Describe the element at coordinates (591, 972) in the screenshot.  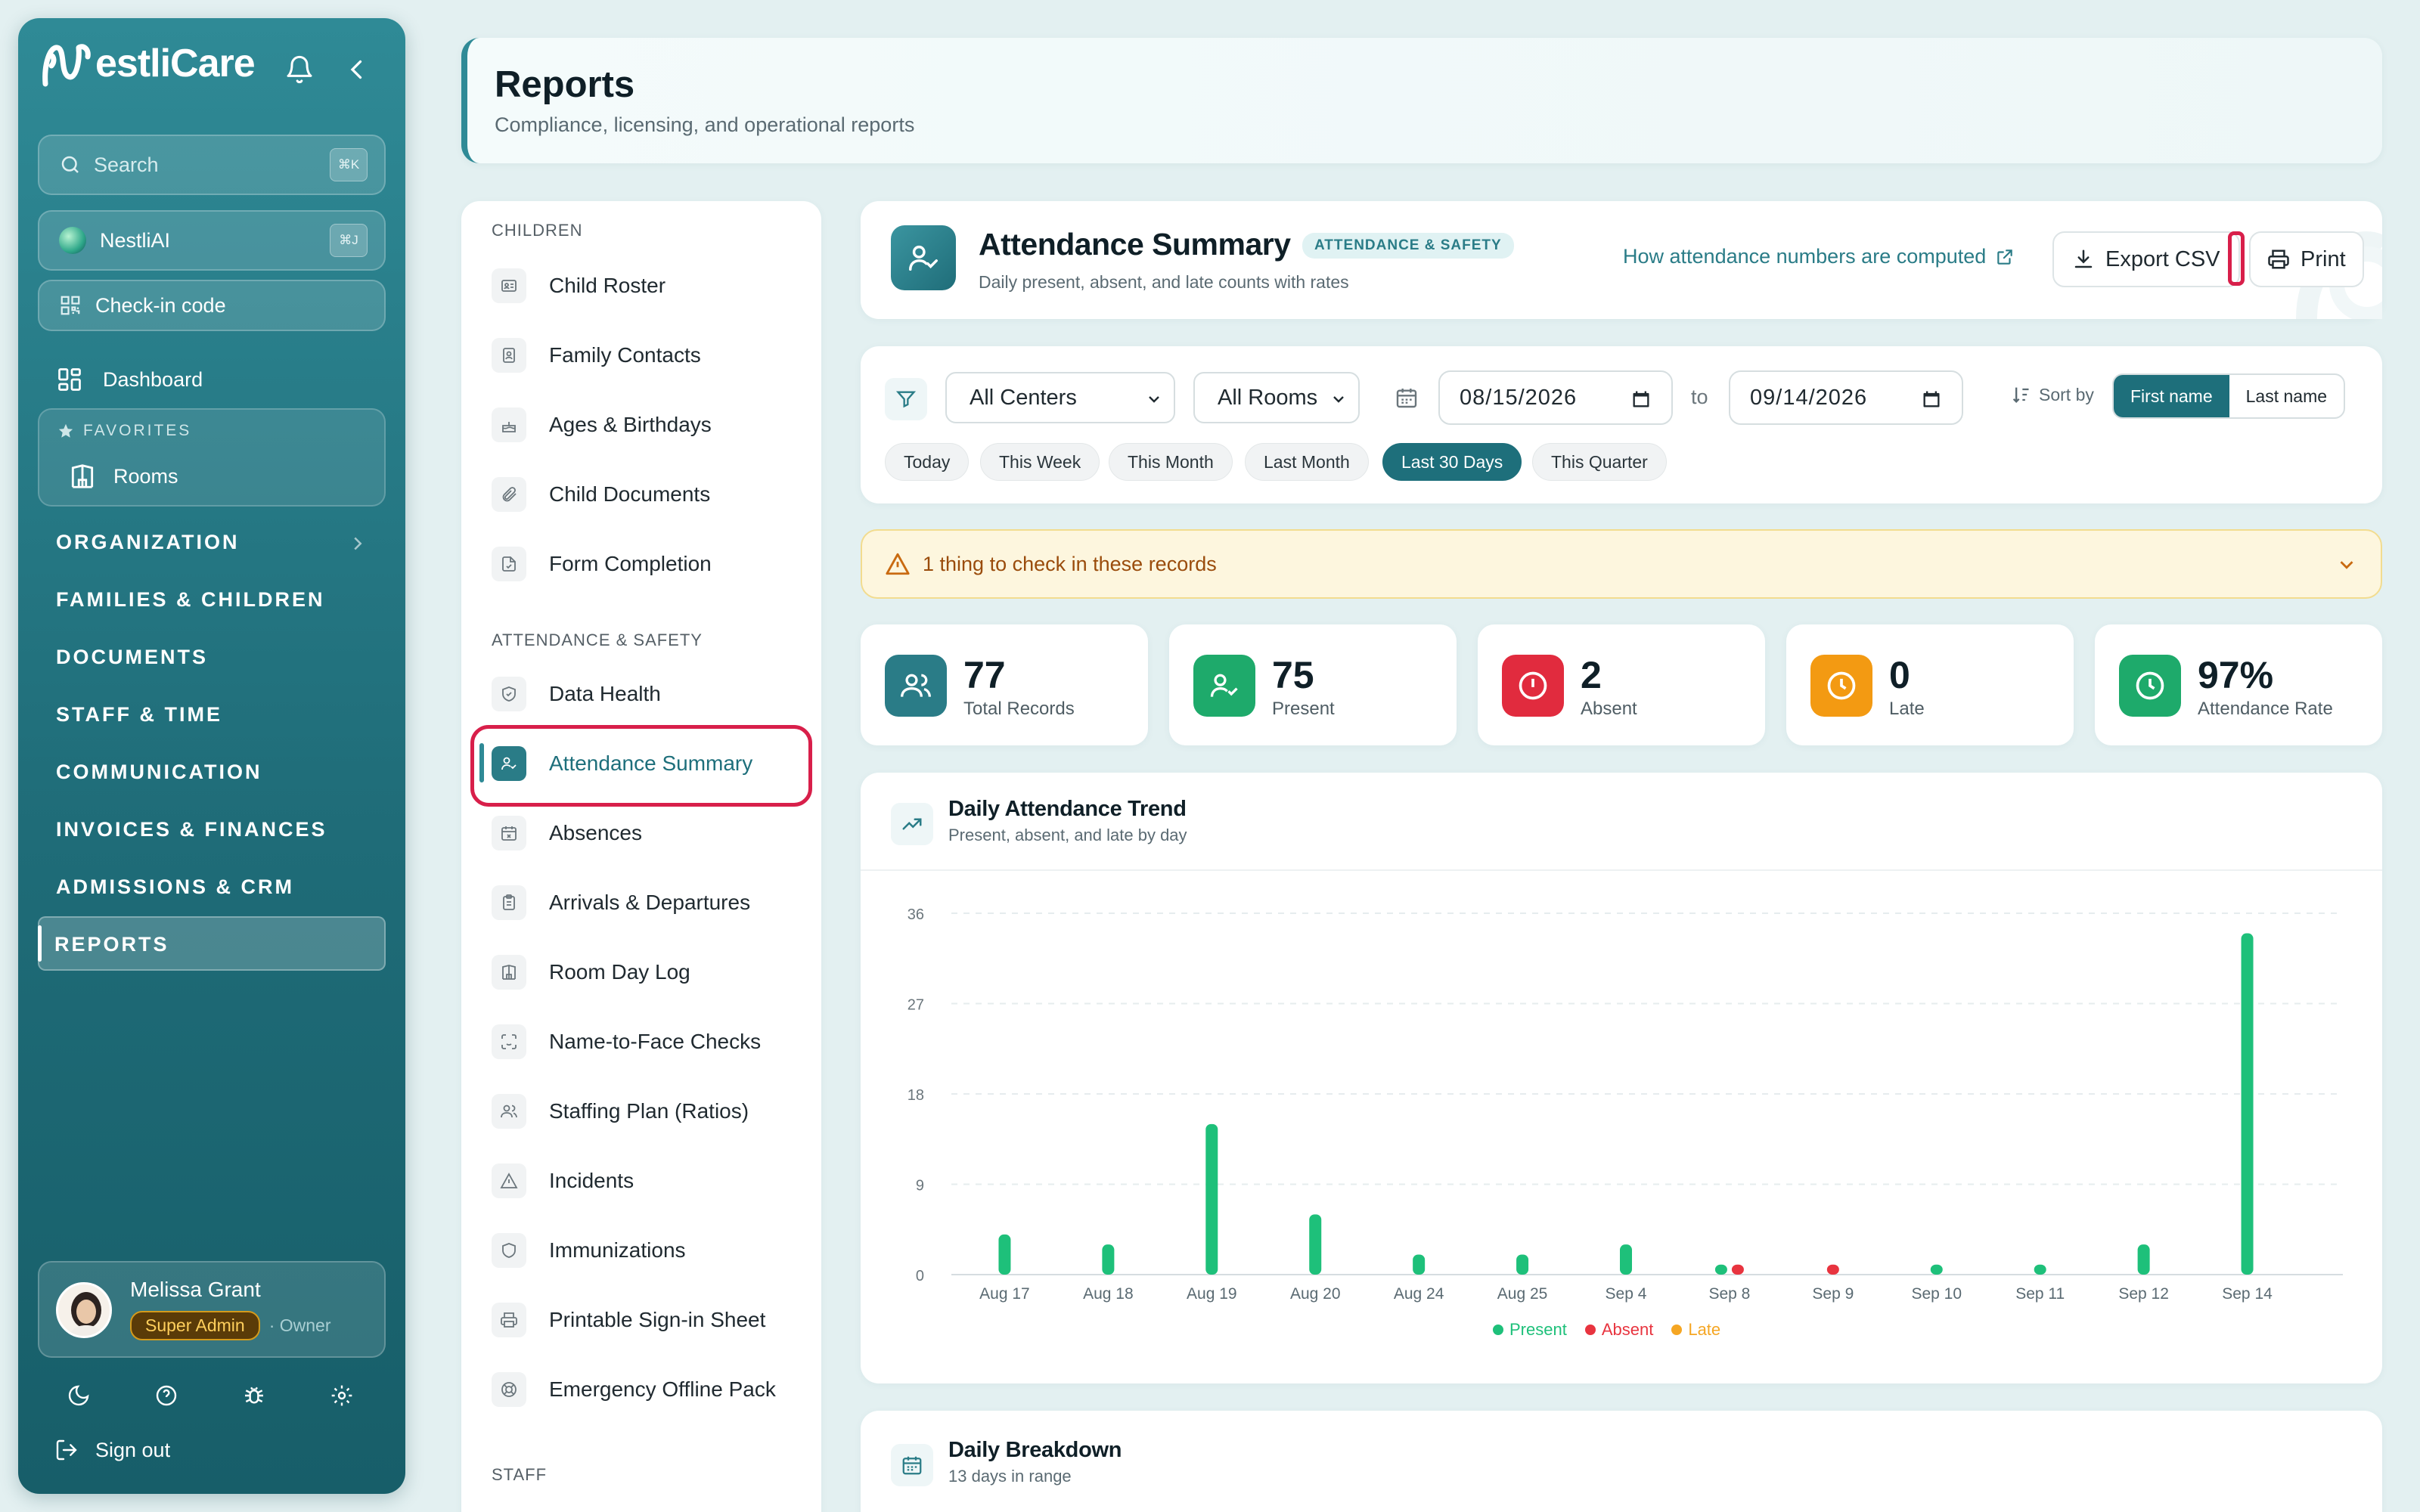
I see `report-item-room-day-log: Room Day Log` at that location.